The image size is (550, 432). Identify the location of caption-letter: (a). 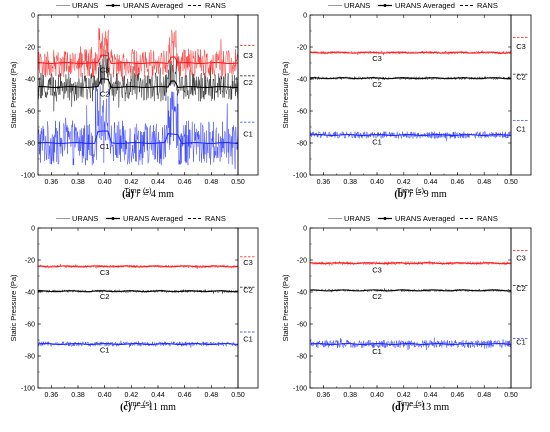
(129, 194).